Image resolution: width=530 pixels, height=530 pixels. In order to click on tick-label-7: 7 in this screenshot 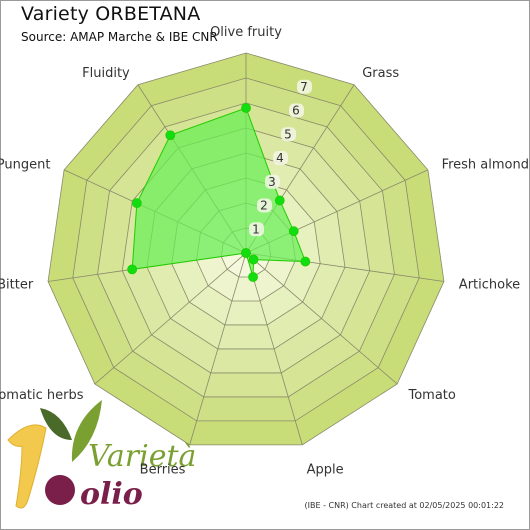, I will do `click(304, 87)`.